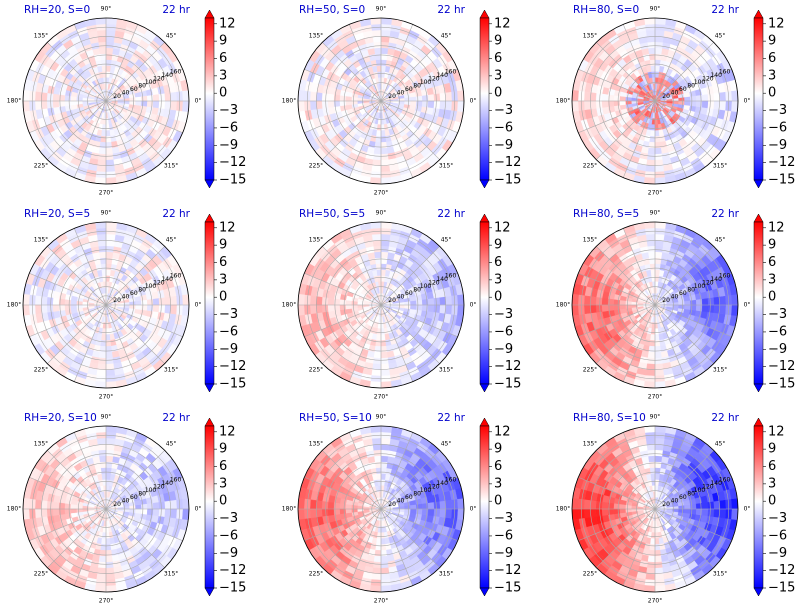 This screenshot has height=612, width=795. Describe the element at coordinates (502, 23) in the screenshot. I see `colorbar-tick-label: 12` at that location.